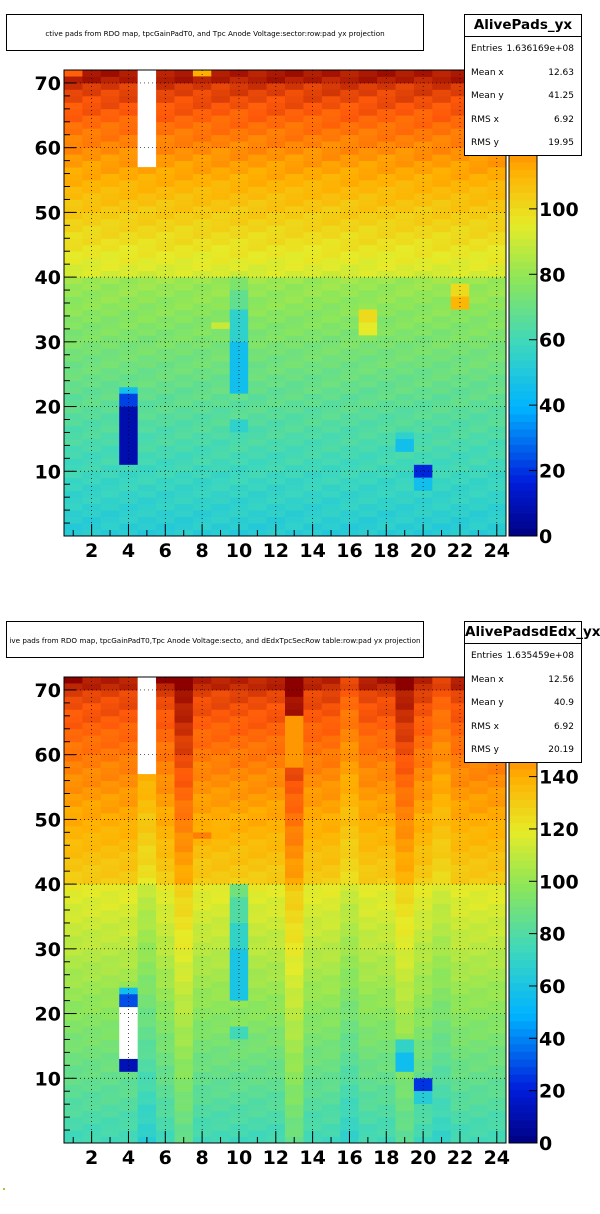 The width and height of the screenshot is (600, 1214). I want to click on x-tick-label: 2, so click(91, 551).